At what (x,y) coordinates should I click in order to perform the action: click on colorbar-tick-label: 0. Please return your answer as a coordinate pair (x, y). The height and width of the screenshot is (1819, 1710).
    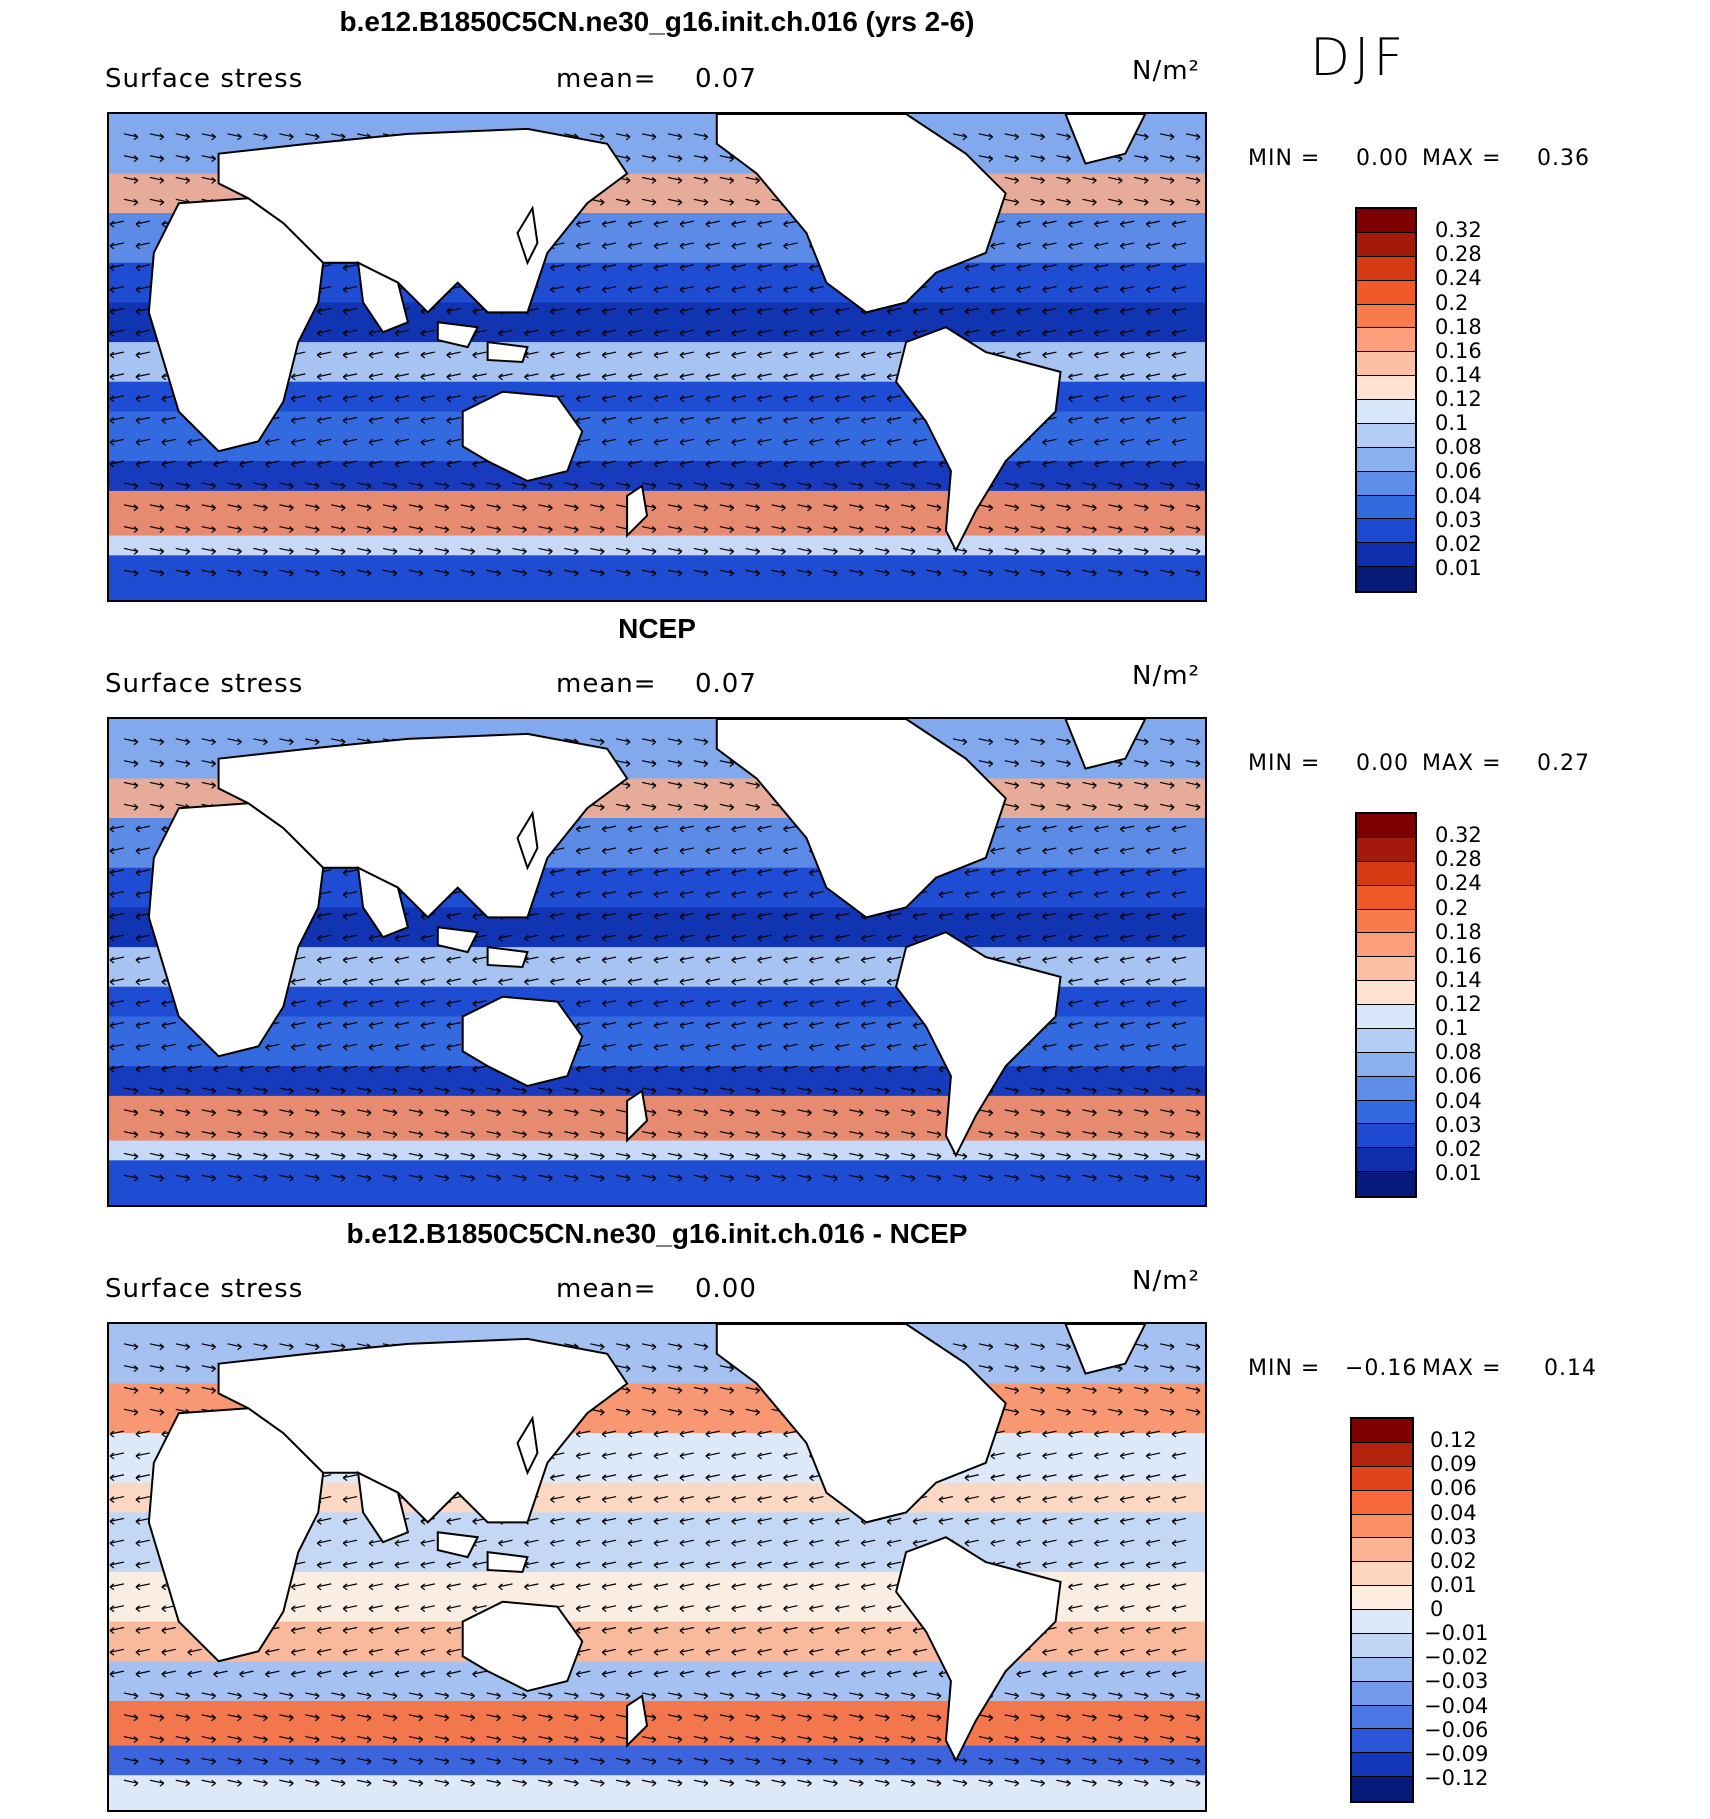
    Looking at the image, I should click on (1437, 1609).